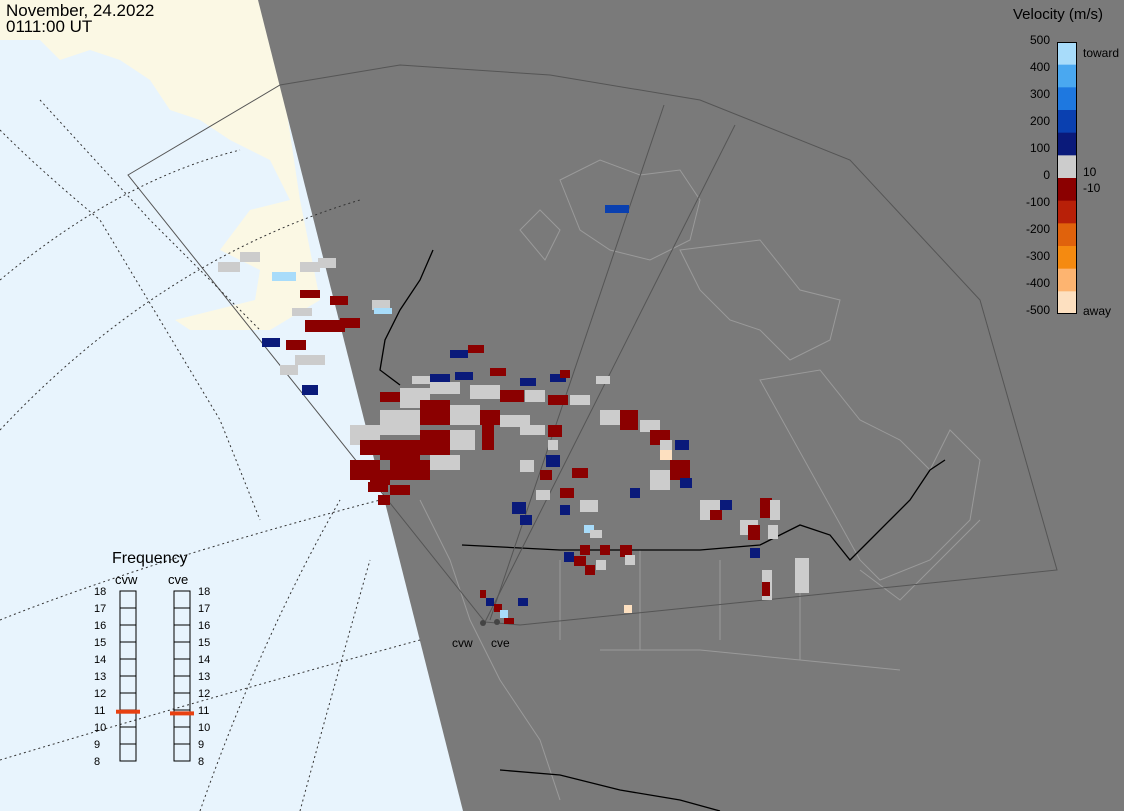  Describe the element at coordinates (1092, 188) in the screenshot. I see `colorbar-label-neg: -10` at that location.